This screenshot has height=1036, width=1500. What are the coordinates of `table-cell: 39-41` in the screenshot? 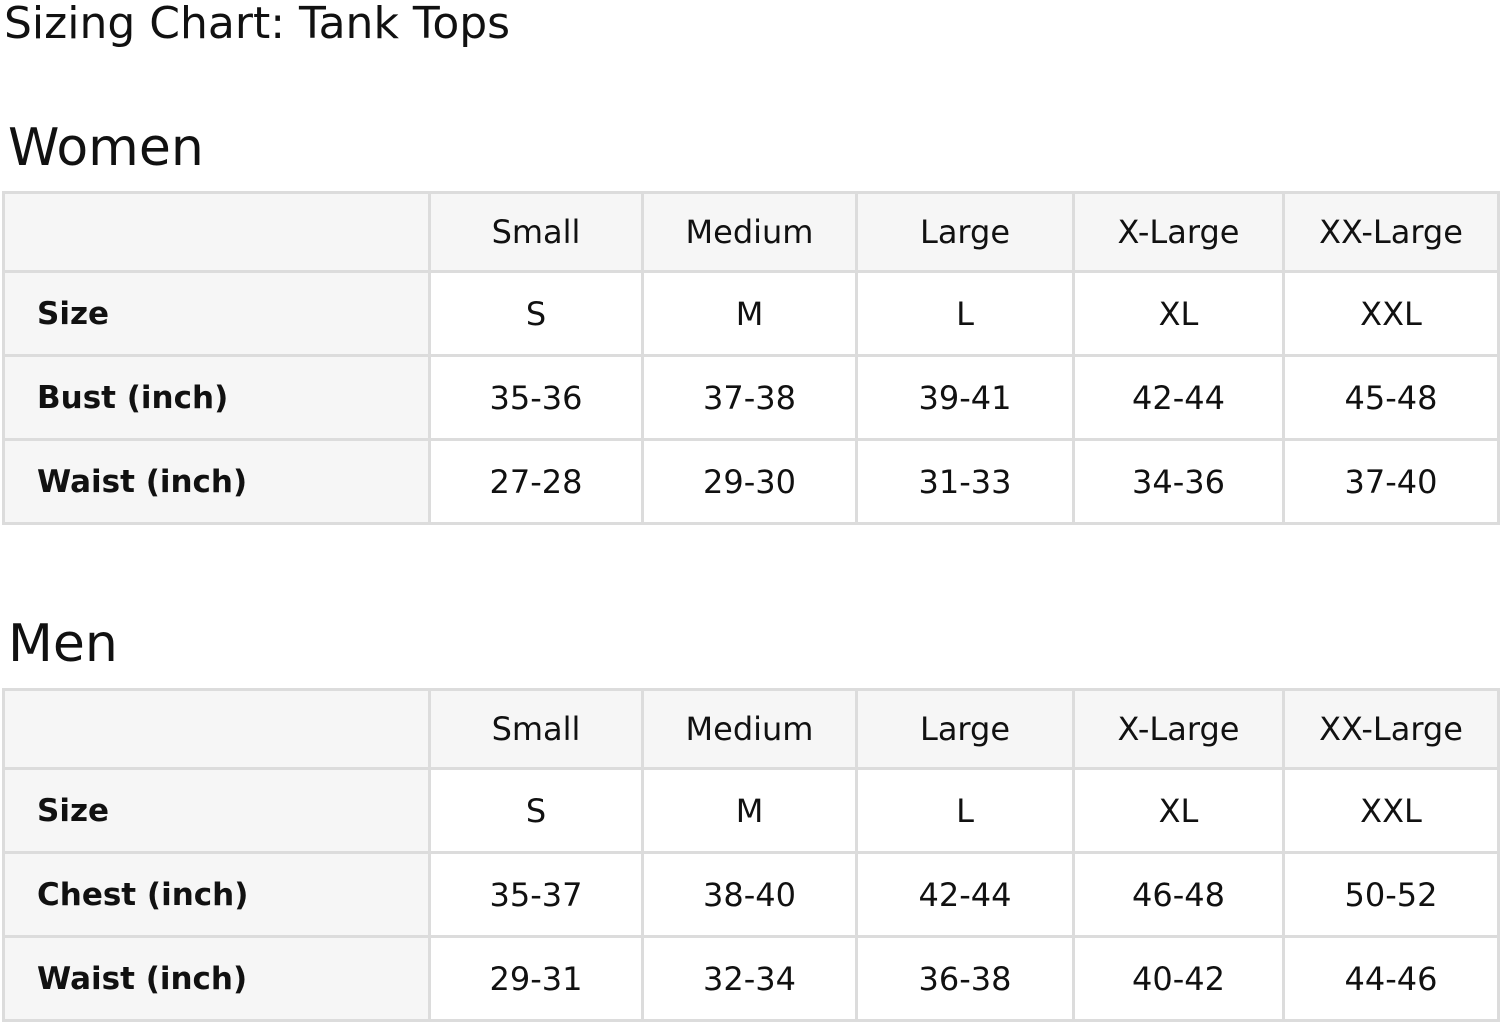 It's located at (965, 397).